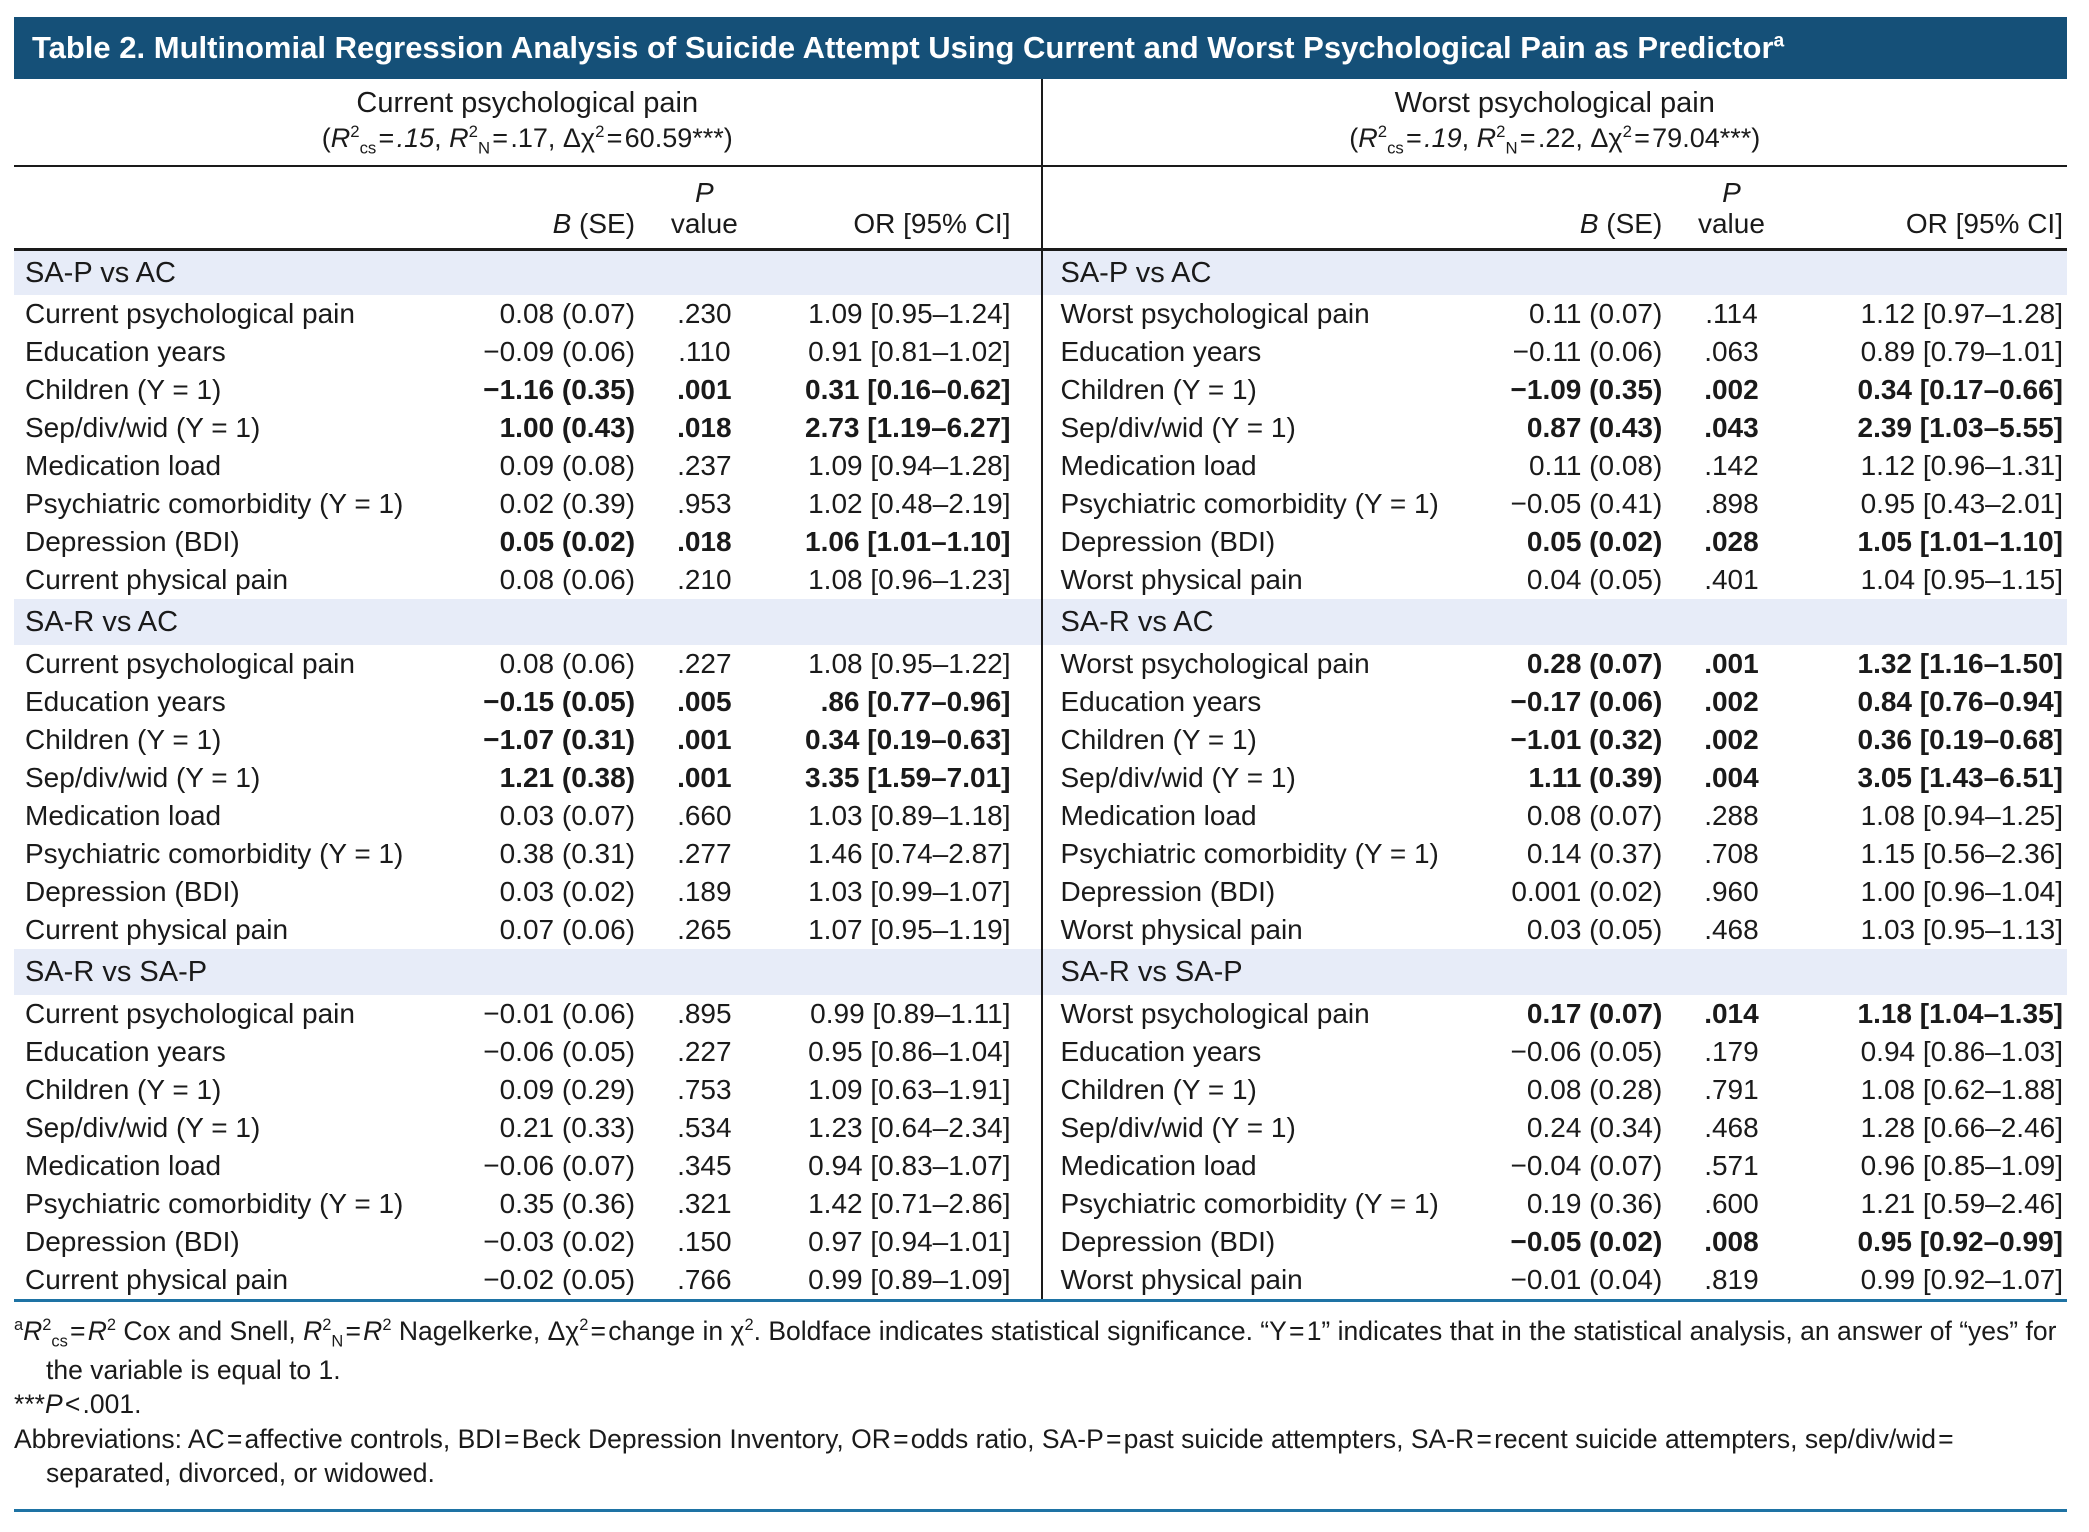 The image size is (2089, 1532). What do you see at coordinates (78, 1404) in the screenshot?
I see `footnote: ***P < .001.` at bounding box center [78, 1404].